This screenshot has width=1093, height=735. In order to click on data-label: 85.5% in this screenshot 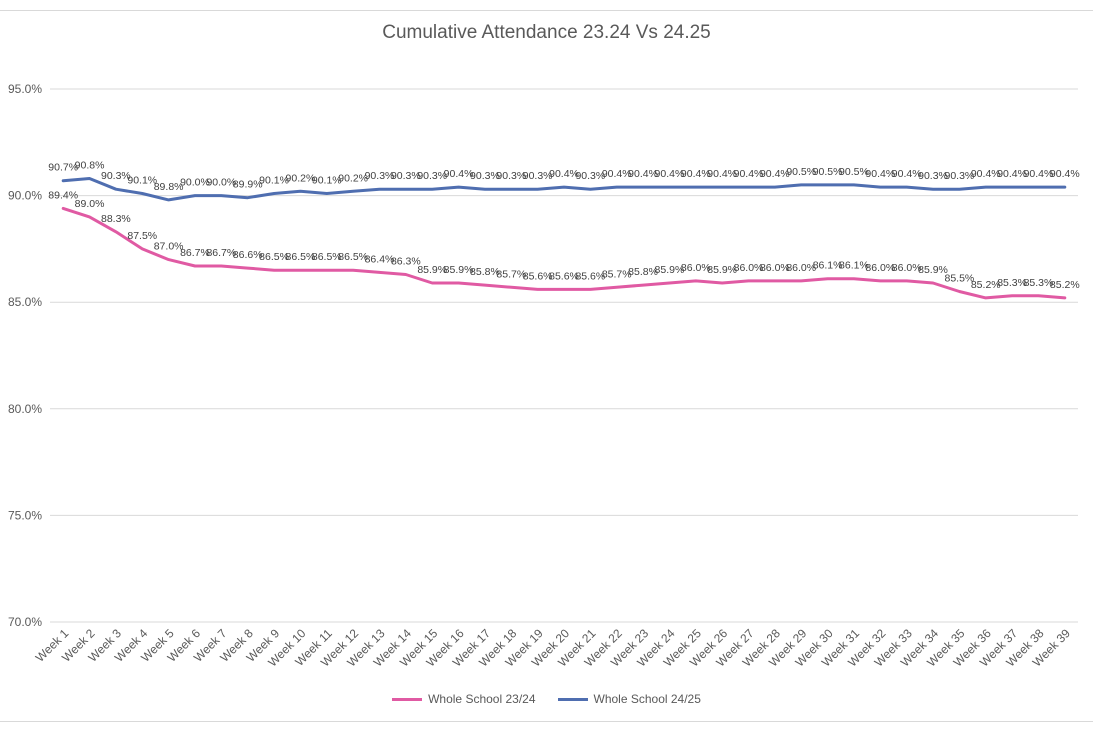, I will do `click(959, 279)`.